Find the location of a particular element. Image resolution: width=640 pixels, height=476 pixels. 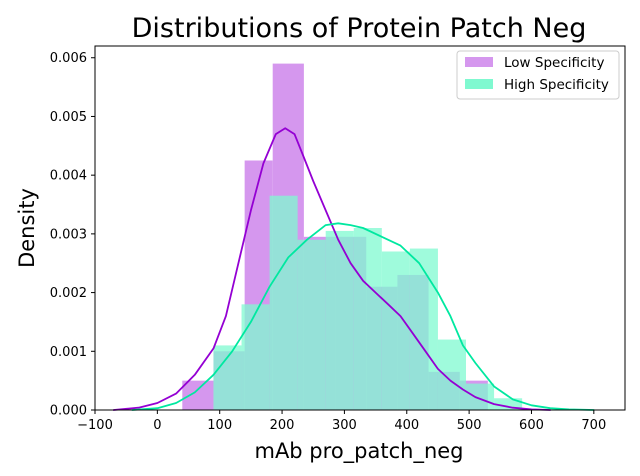

y-tick-label: 0.003 is located at coordinates (68, 234).